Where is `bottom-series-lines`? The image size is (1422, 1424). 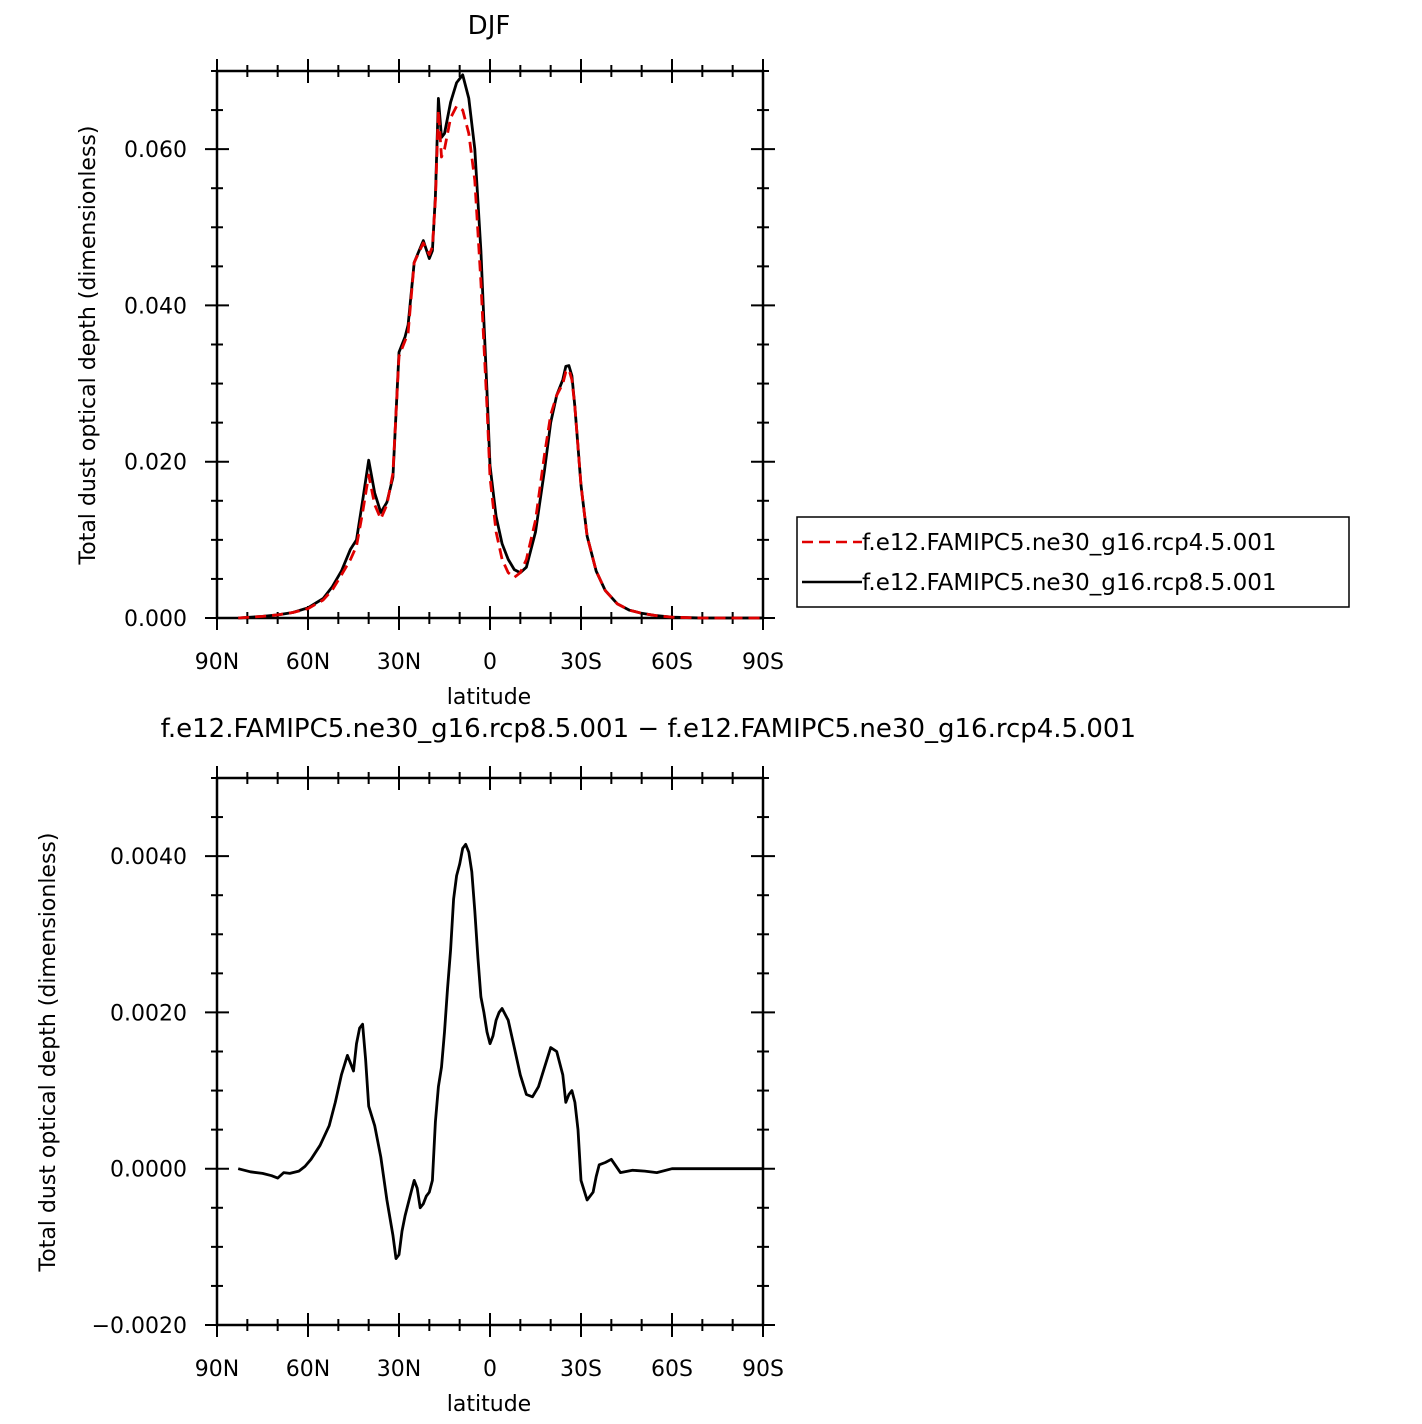 bottom-series-lines is located at coordinates (500, 1051).